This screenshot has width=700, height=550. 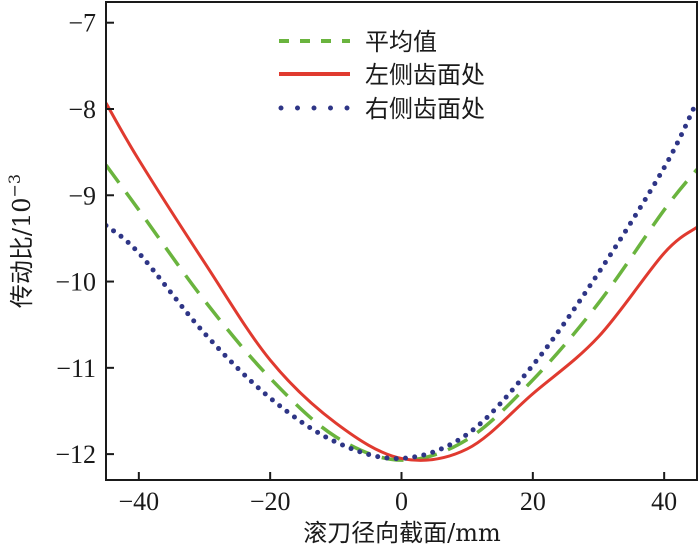 What do you see at coordinates (425, 109) in the screenshot?
I see `legend-label-right: 右侧齿面处` at bounding box center [425, 109].